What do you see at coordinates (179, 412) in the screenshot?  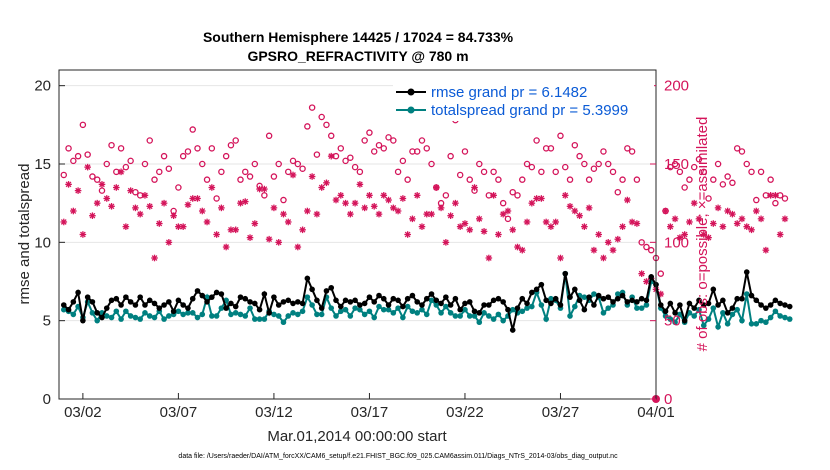 I see `x-tick-label: 03/07` at bounding box center [179, 412].